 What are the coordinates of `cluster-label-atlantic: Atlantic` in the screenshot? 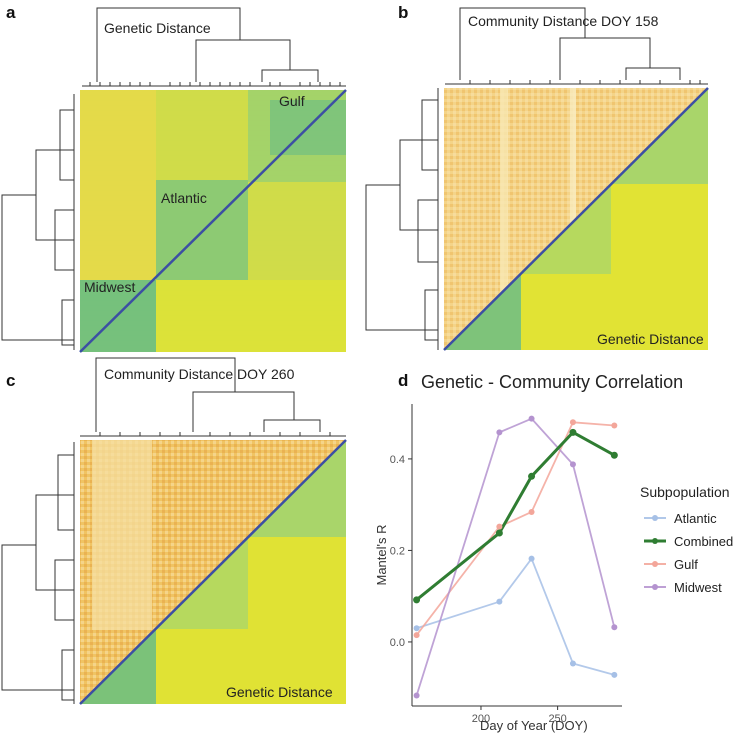 It's located at (184, 198).